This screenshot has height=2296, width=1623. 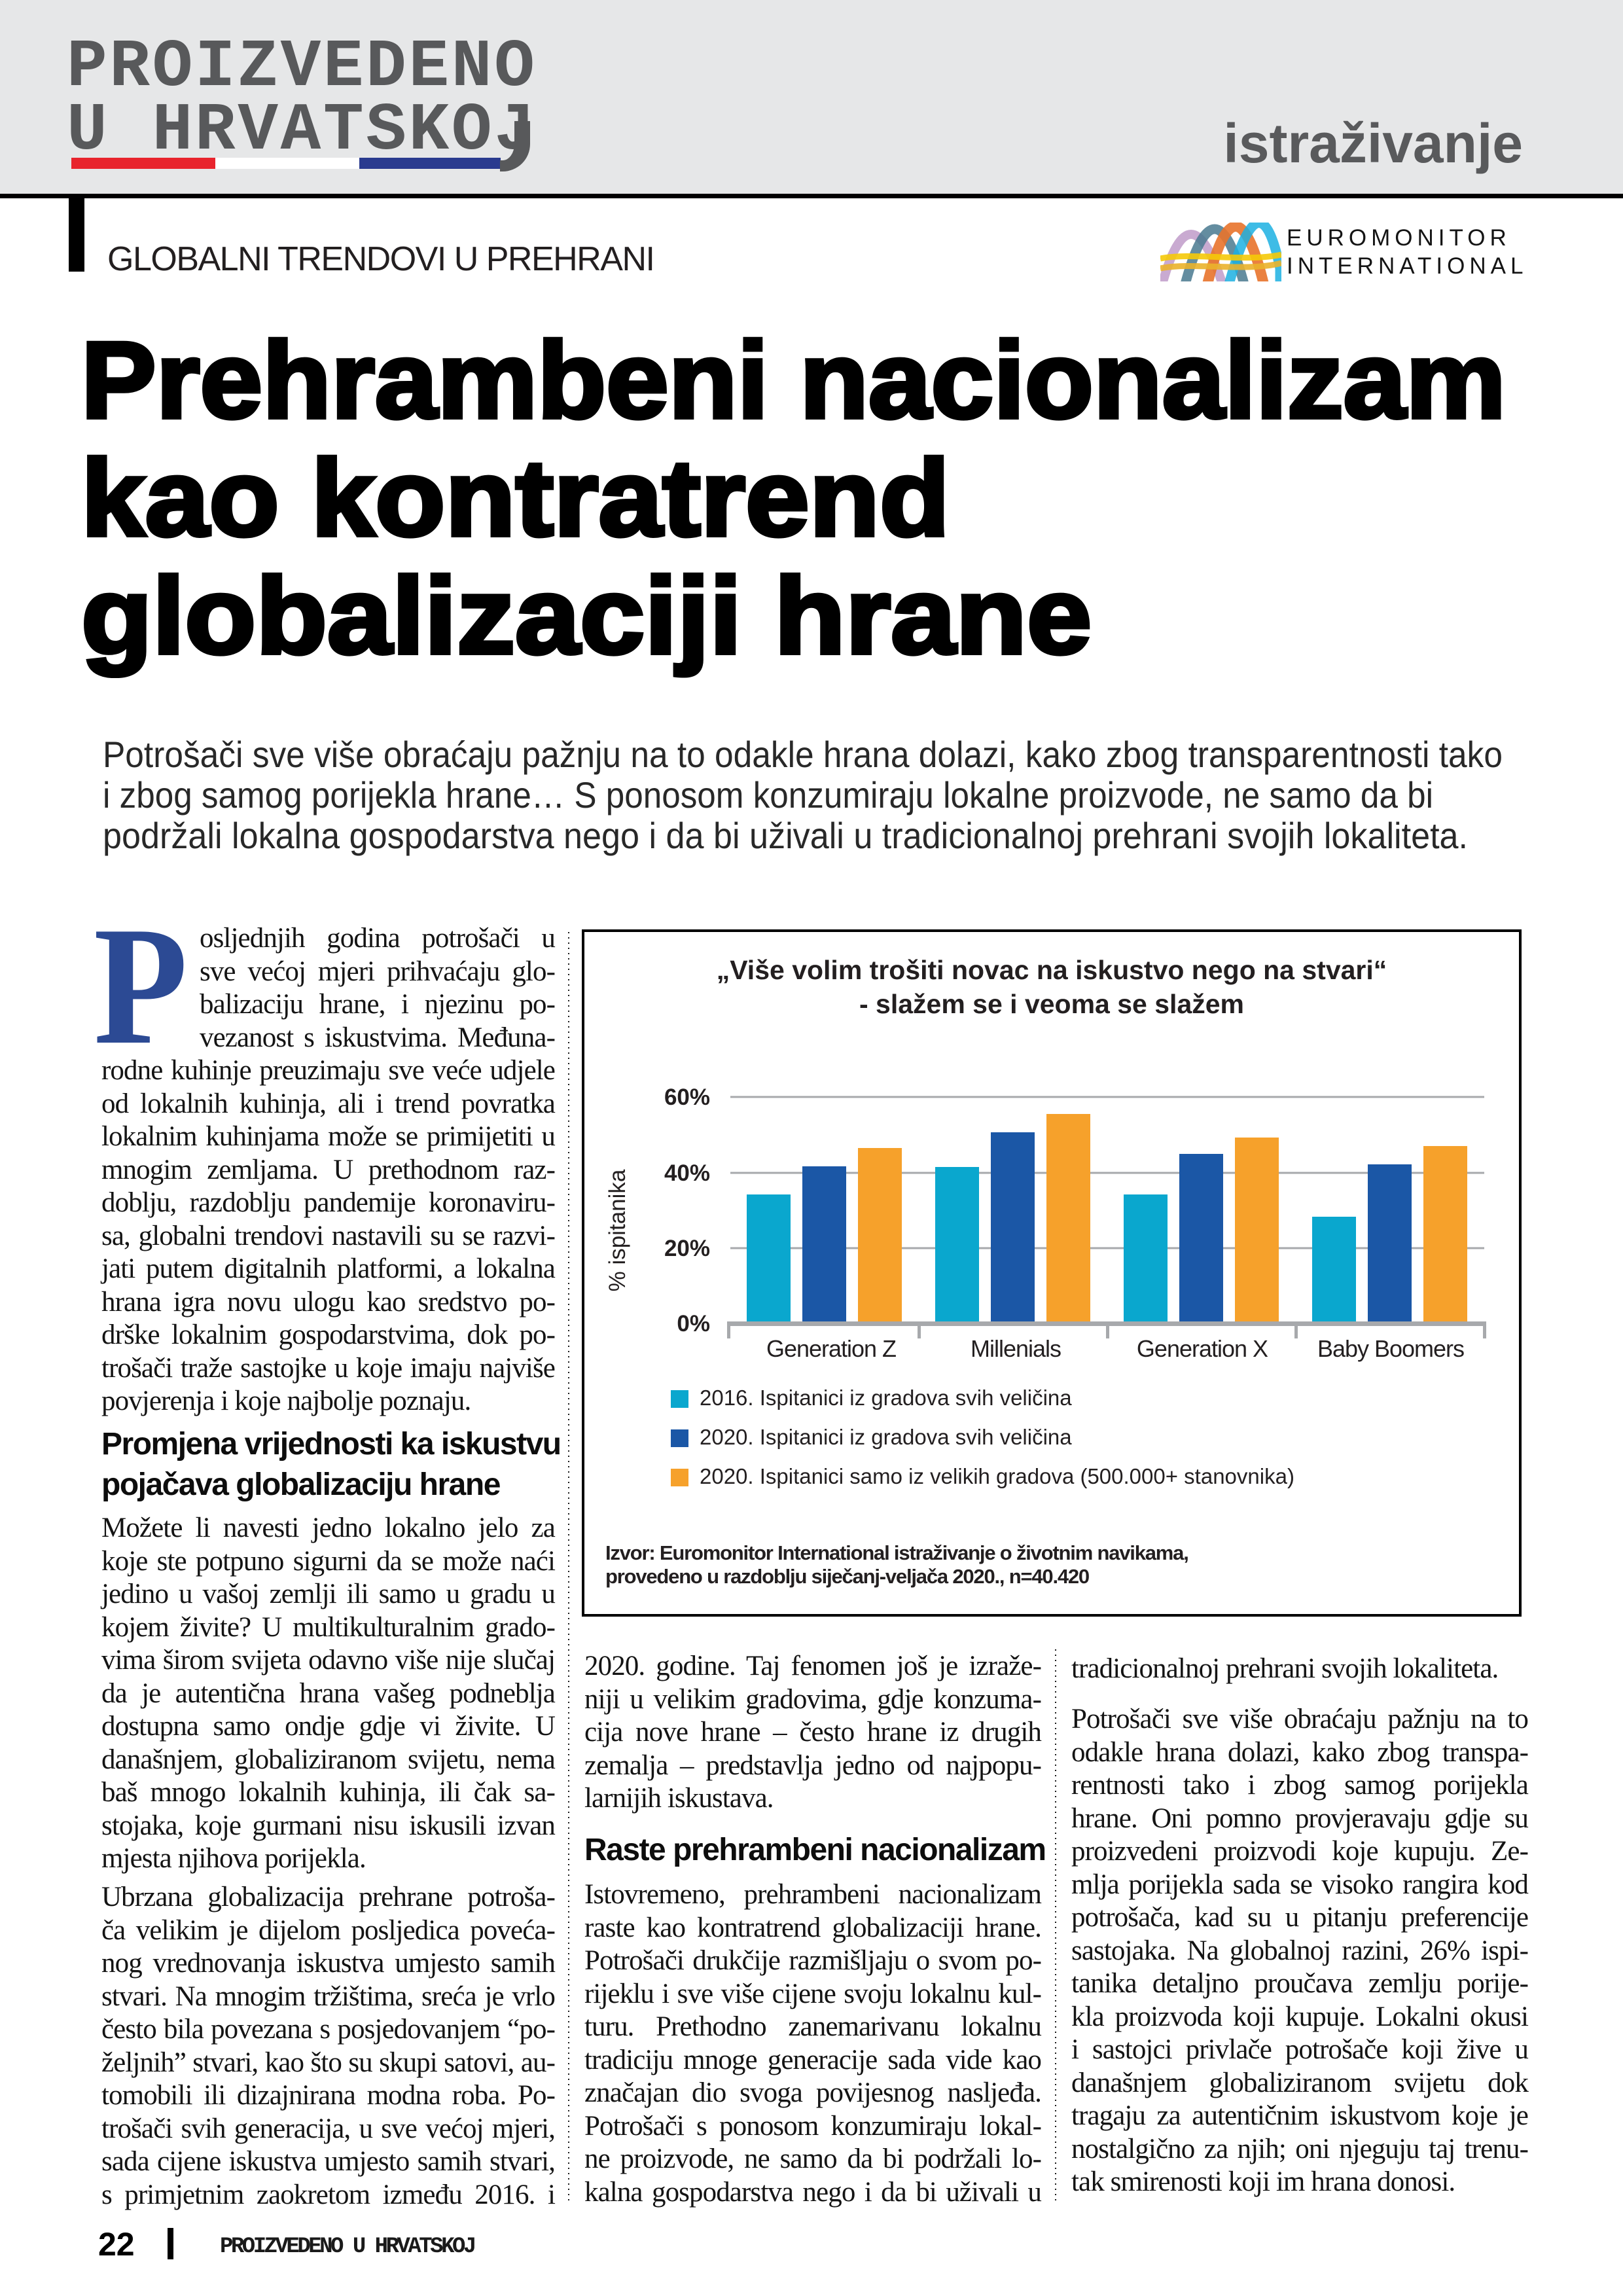 What do you see at coordinates (687, 1248) in the screenshot?
I see `svg-text: 20%` at bounding box center [687, 1248].